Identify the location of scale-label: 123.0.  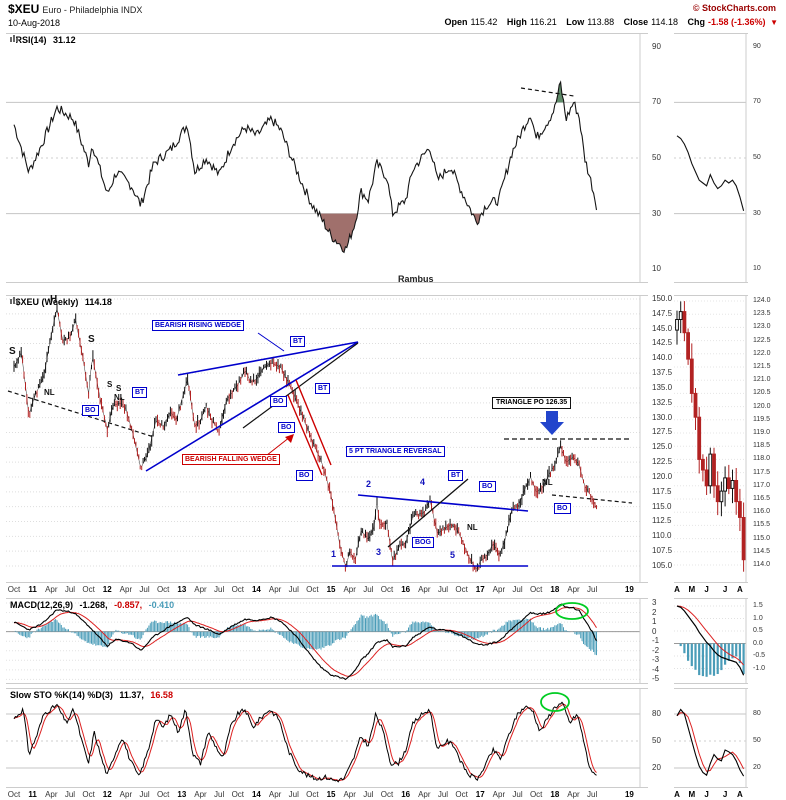
(762, 327).